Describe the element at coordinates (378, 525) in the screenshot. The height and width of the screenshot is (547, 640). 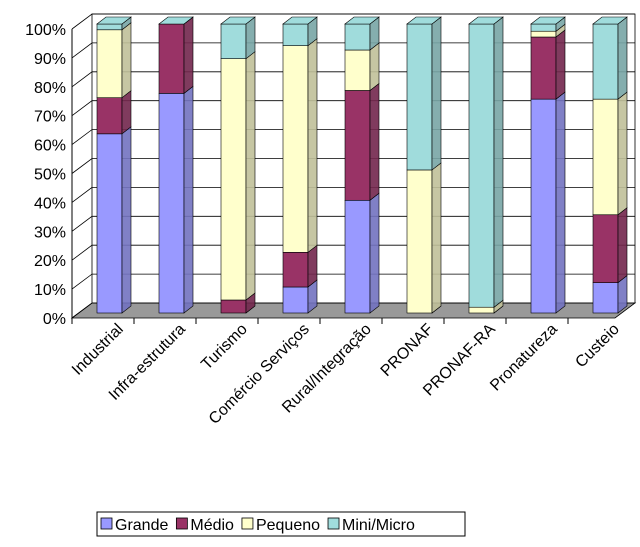
I see `legend-label: Mini/Micro` at that location.